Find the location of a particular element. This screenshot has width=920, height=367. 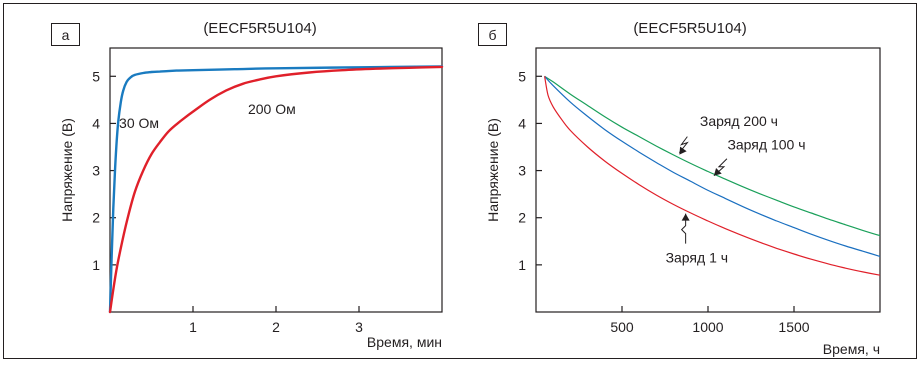

panel-b-xtick-label: 1500 is located at coordinates (793, 327).